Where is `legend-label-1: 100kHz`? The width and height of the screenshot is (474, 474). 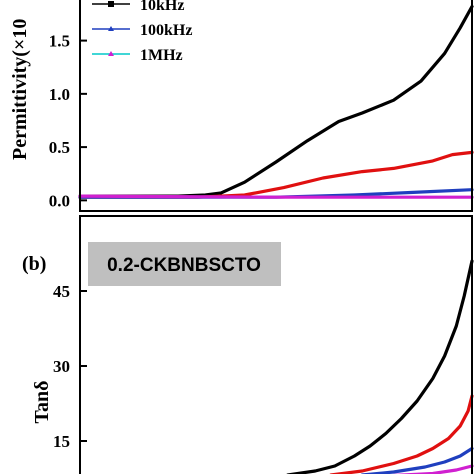 legend-label-1: 100kHz is located at coordinates (166, 30).